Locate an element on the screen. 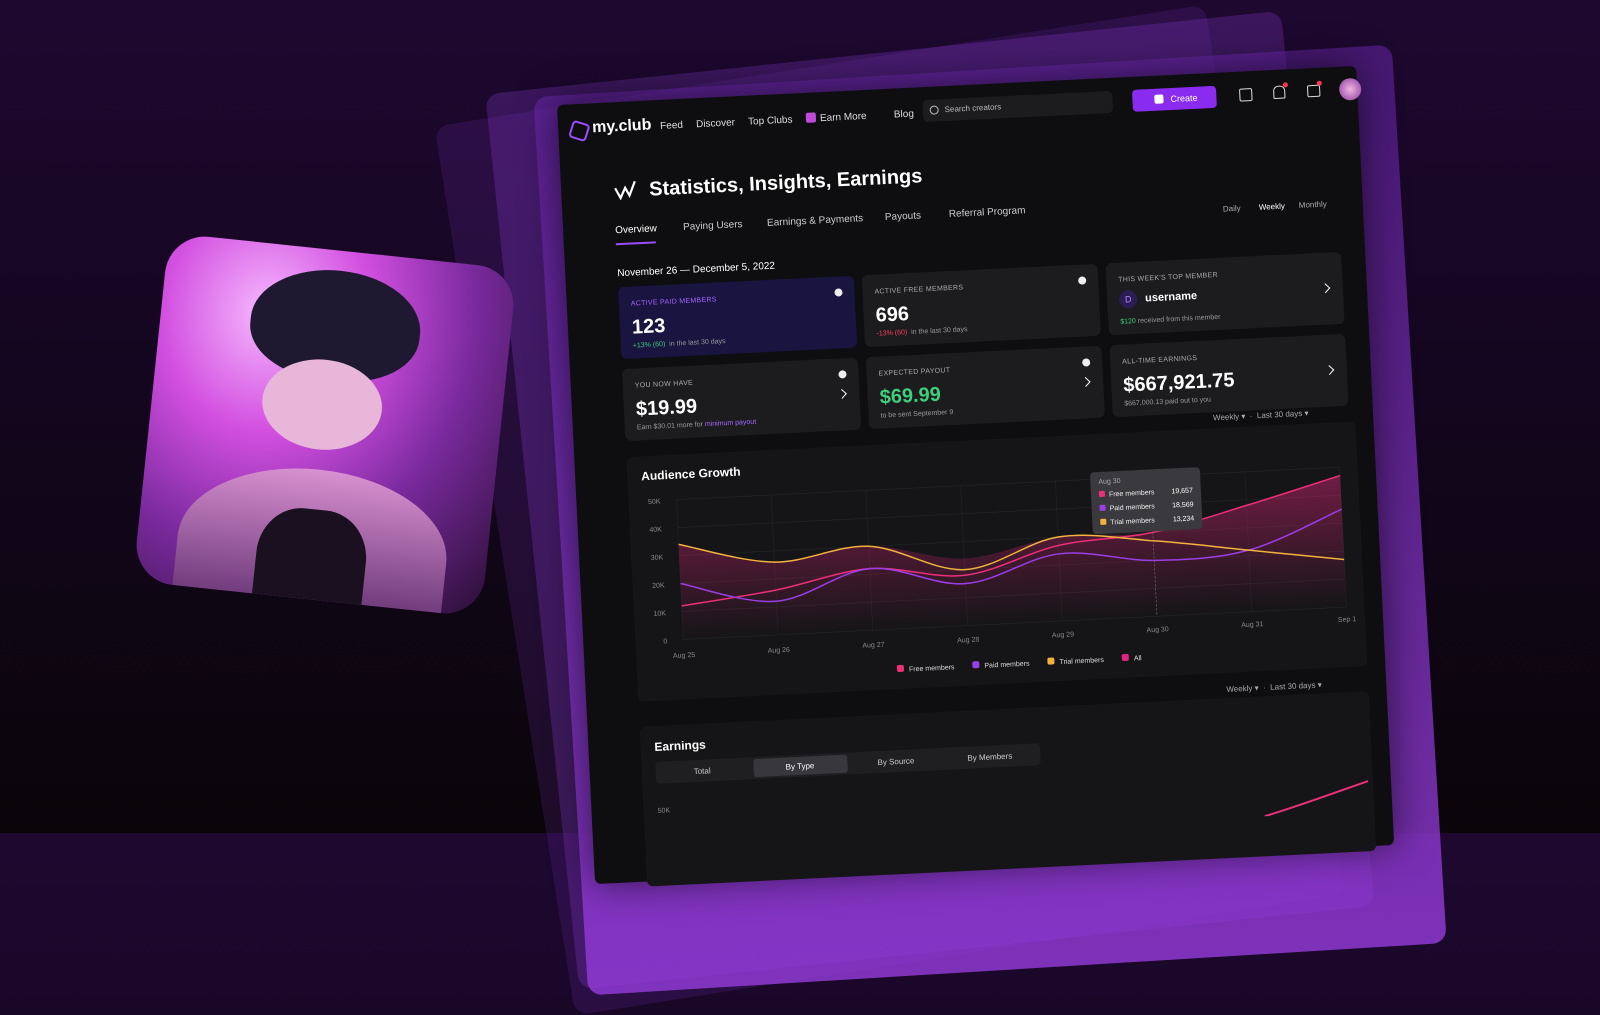  card-value: $19.99 is located at coordinates (666, 408).